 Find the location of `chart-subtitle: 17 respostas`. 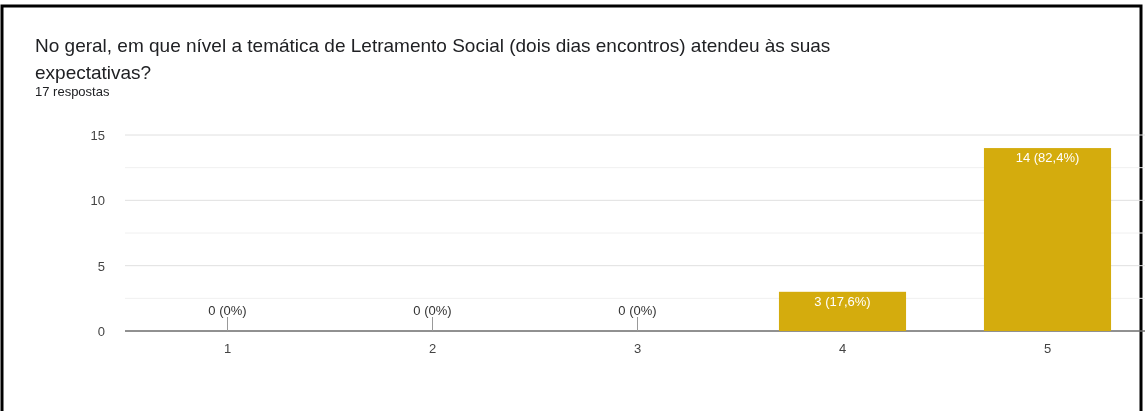

chart-subtitle: 17 respostas is located at coordinates (72, 91).